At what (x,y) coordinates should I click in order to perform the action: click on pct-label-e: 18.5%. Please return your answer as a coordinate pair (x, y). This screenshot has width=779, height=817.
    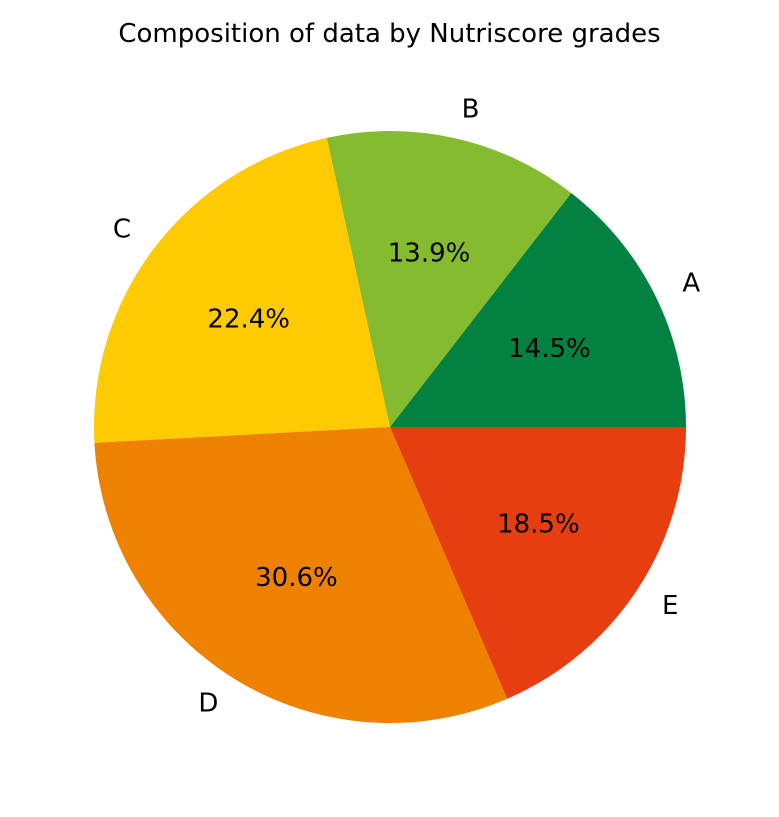
    Looking at the image, I should click on (538, 525).